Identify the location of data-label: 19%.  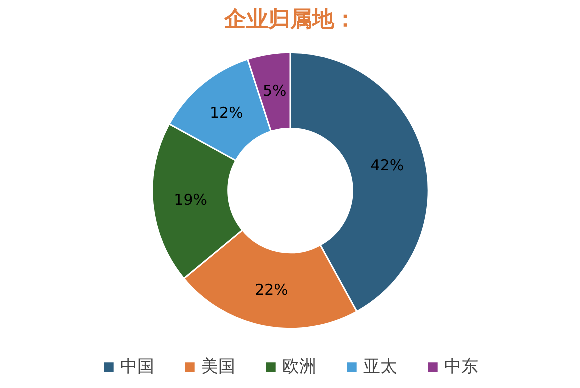
(191, 200).